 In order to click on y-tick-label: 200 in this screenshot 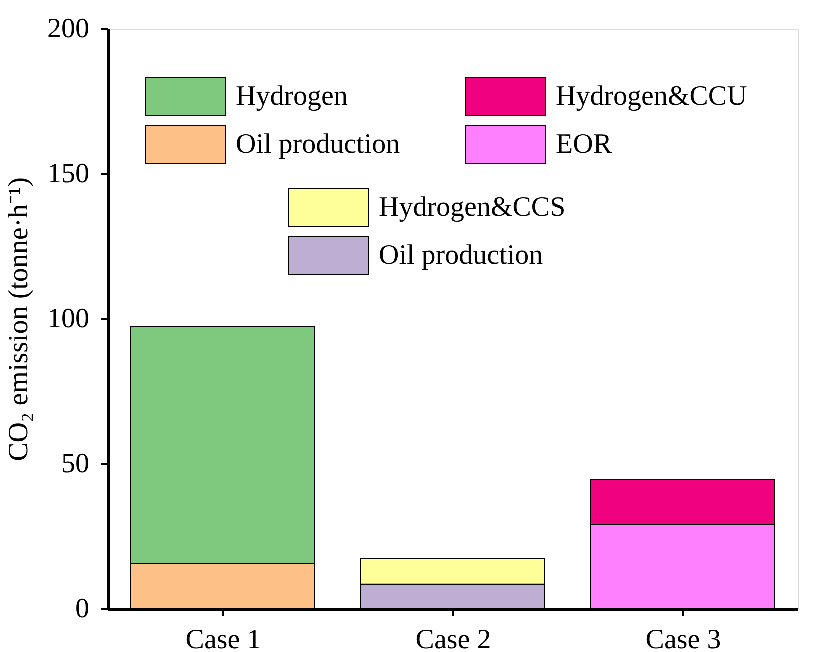, I will do `click(69, 29)`.